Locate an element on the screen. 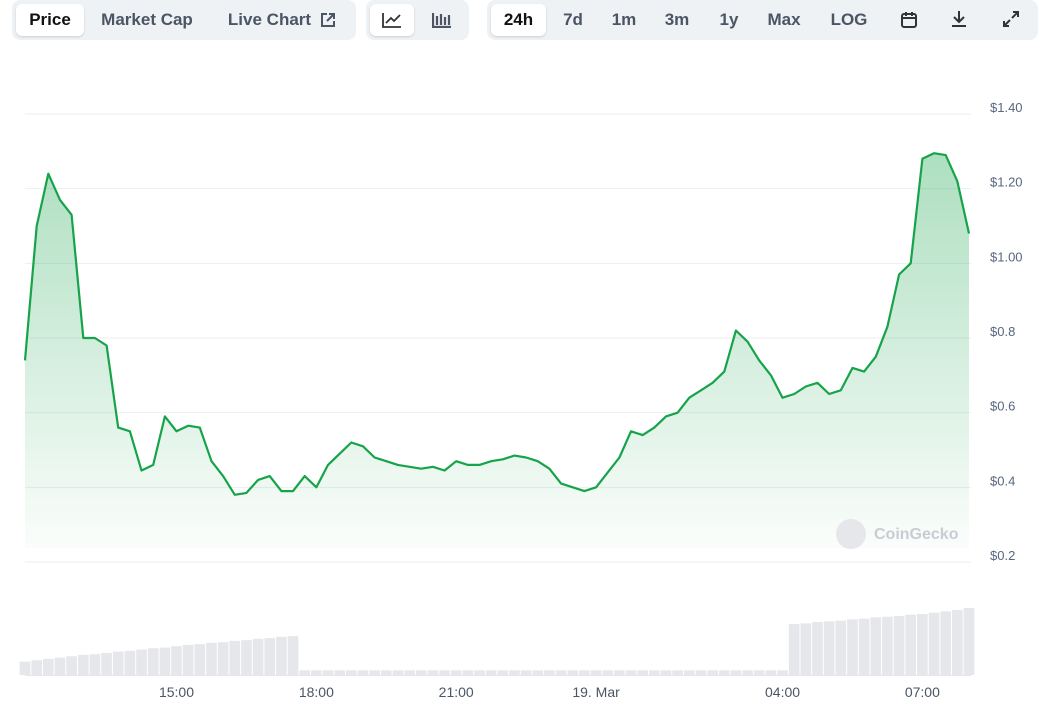 This screenshot has width=1057, height=715. x-tick-label: 15:00 is located at coordinates (176, 692).